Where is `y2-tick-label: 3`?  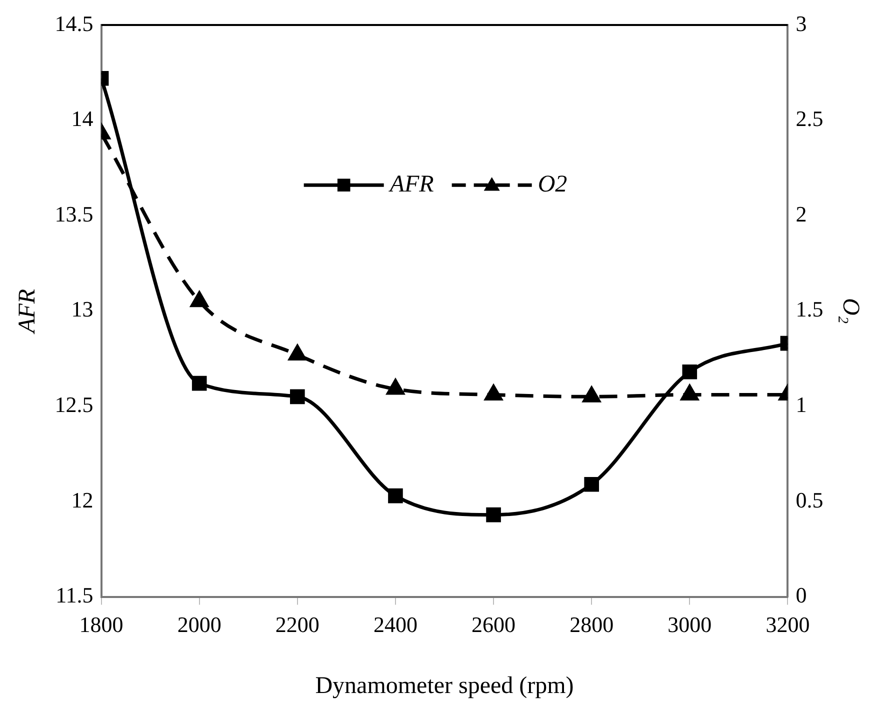
y2-tick-label: 3 is located at coordinates (801, 23).